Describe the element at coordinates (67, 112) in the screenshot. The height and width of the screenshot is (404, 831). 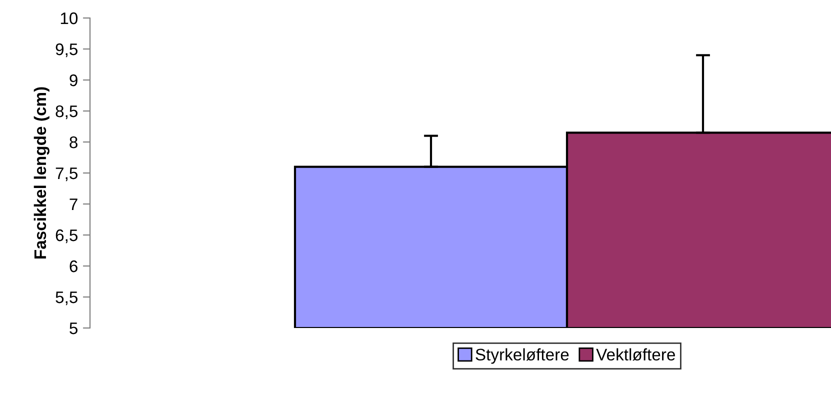
I see `y-tick-label: 8,5` at that location.